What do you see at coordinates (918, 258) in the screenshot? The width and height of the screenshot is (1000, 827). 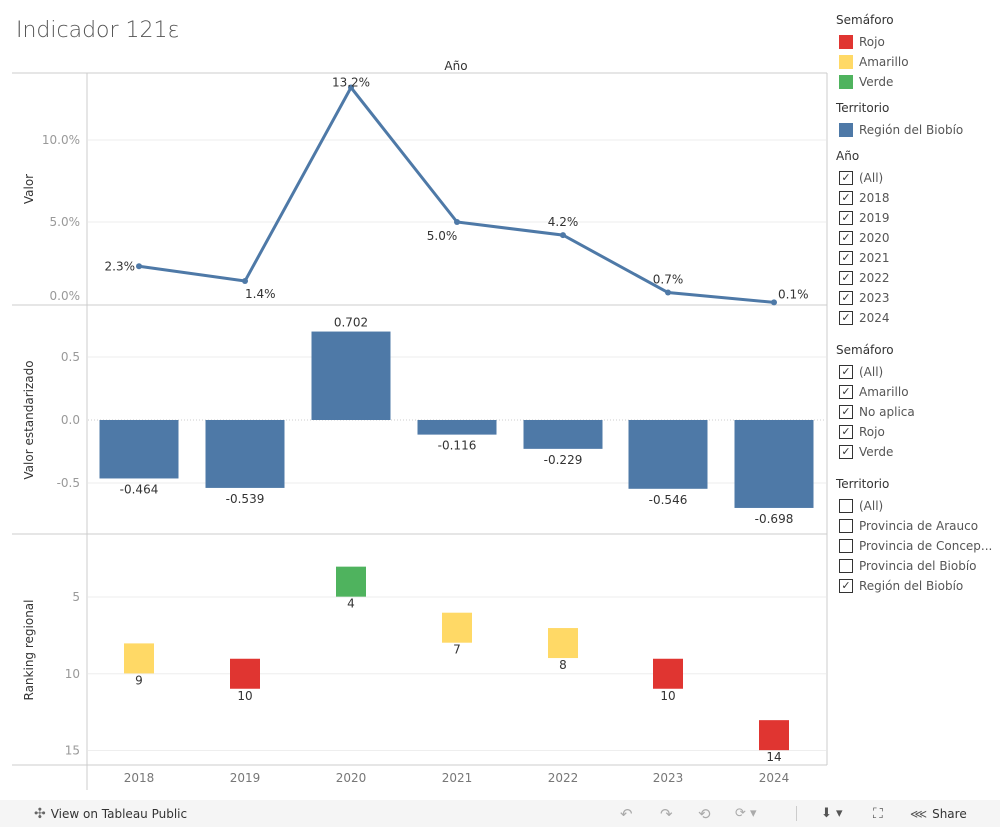 I see `filter-checkbox-item: ✓ 2021` at bounding box center [918, 258].